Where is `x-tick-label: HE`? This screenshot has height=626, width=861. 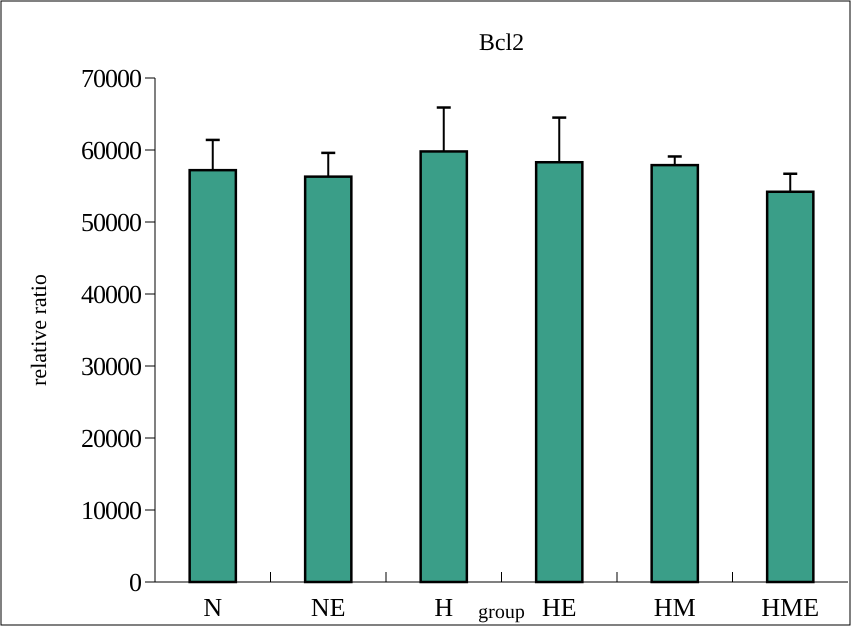 x-tick-label: HE is located at coordinates (559, 607).